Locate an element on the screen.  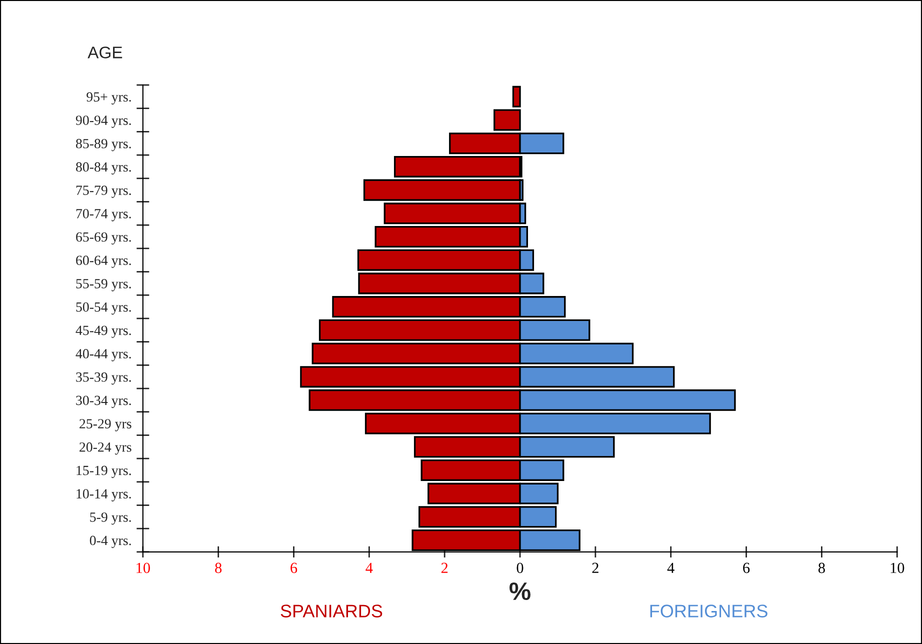
text: FOREIGNERS is located at coordinates (709, 611).